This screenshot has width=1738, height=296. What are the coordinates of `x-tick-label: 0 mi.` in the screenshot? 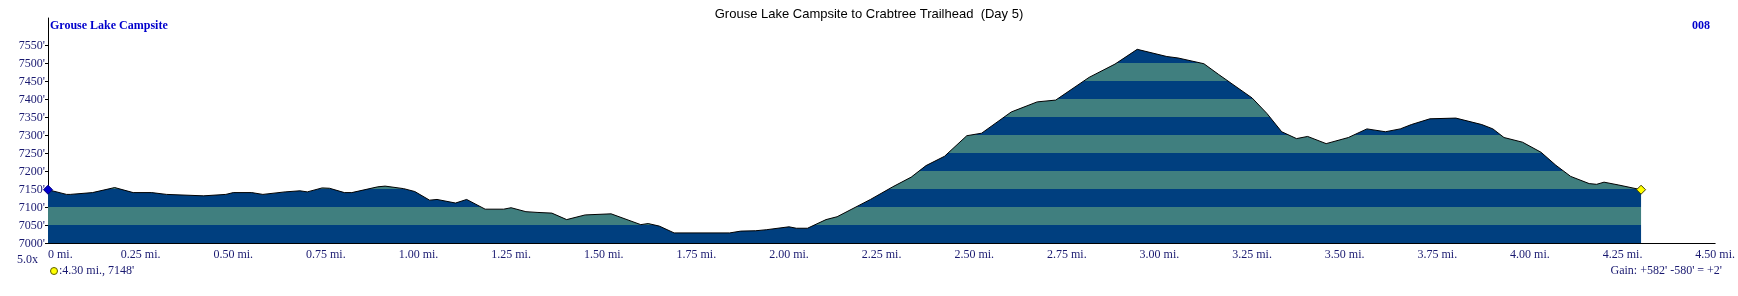 It's located at (60, 254).